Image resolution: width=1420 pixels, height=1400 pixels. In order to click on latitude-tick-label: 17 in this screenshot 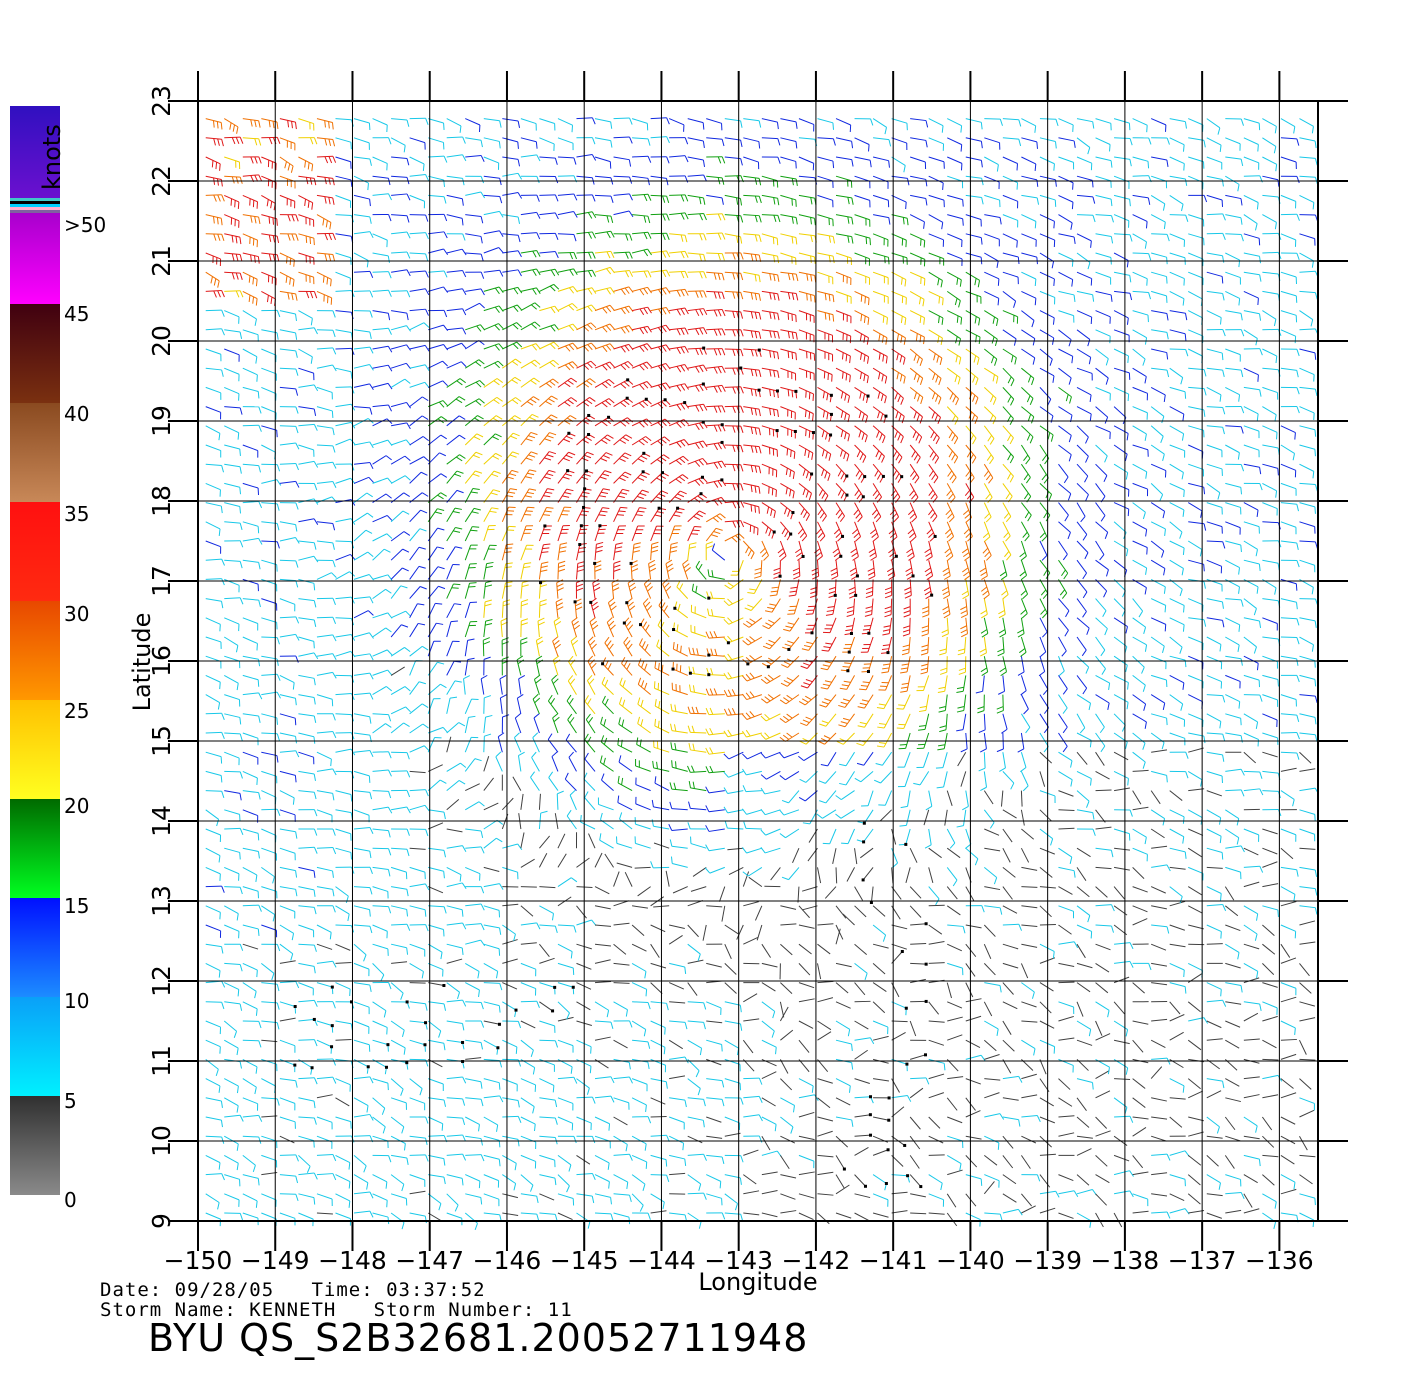, I will do `click(161, 581)`.